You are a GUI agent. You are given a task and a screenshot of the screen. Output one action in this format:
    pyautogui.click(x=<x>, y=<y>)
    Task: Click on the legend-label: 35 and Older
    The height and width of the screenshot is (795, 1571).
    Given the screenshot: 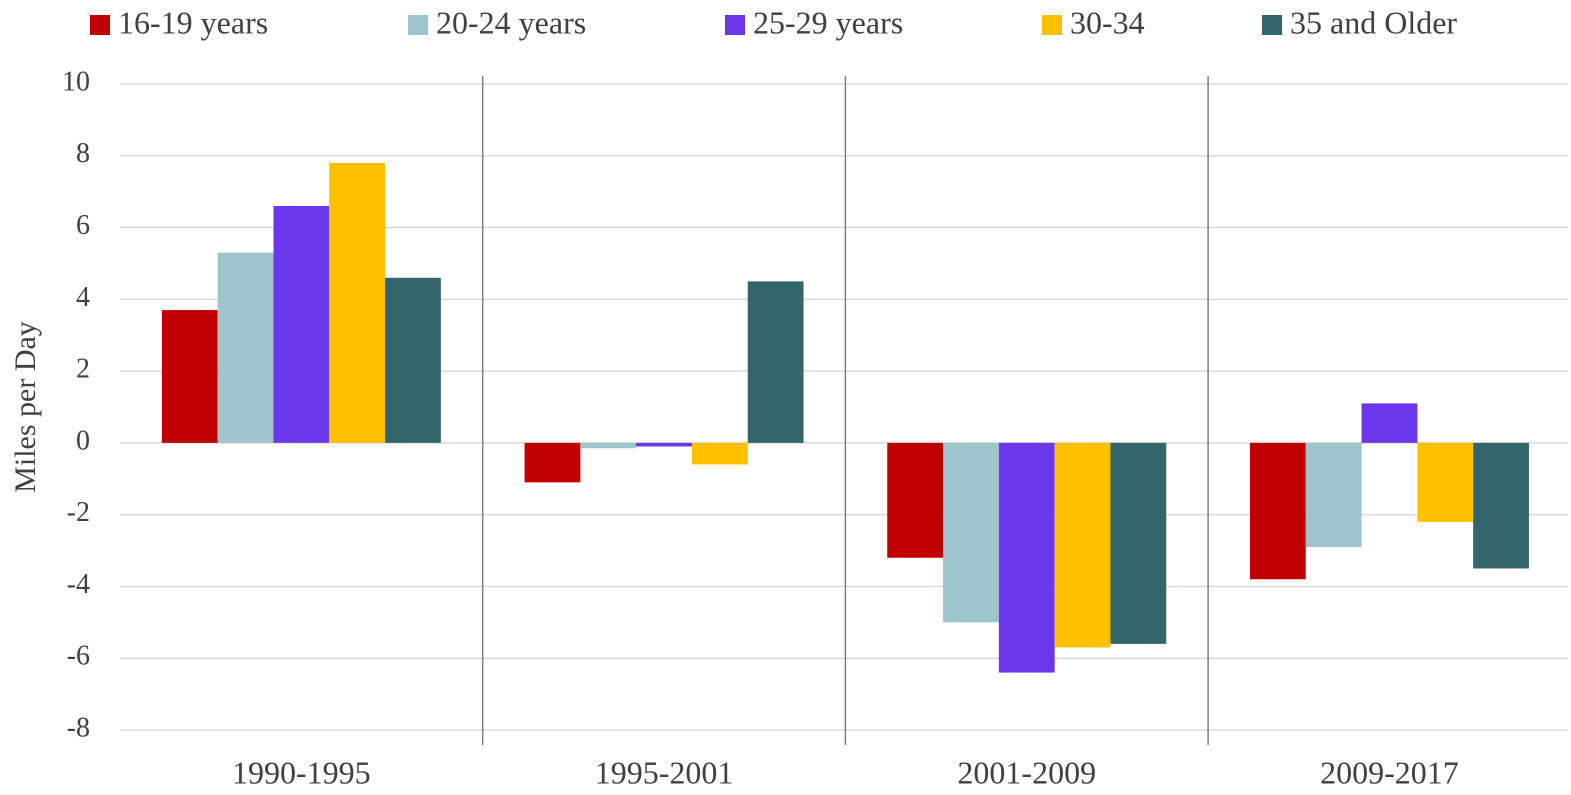 What is the action you would take?
    pyautogui.click(x=1373, y=22)
    